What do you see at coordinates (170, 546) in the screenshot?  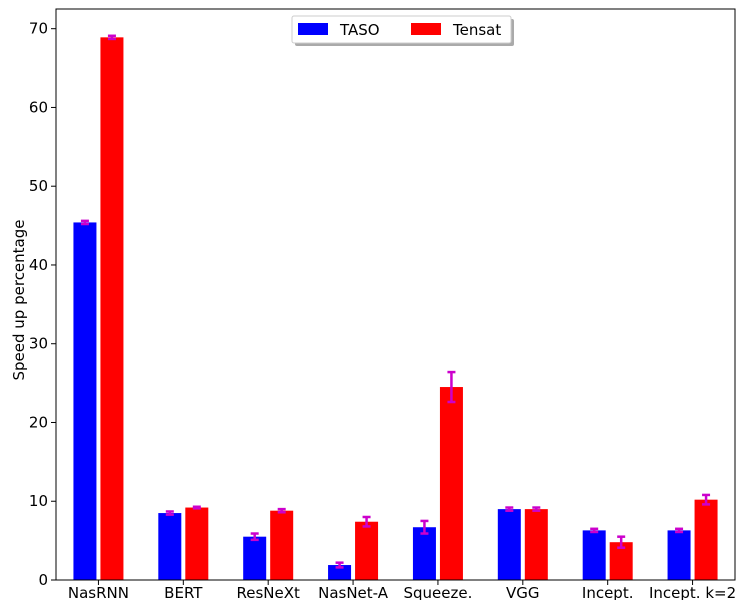 I see `bar-taso-bert` at bounding box center [170, 546].